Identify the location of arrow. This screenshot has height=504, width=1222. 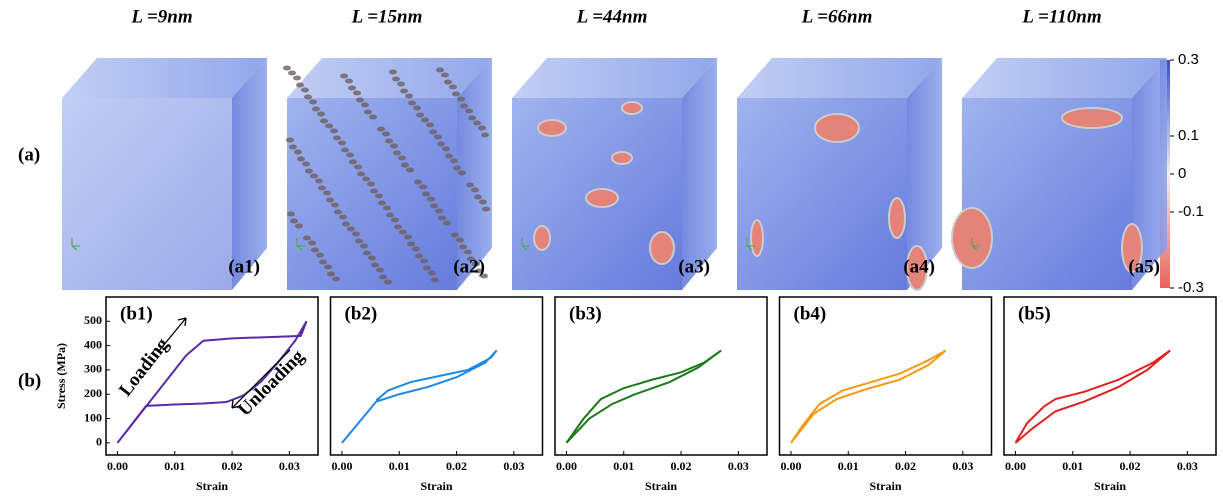
(172, 335).